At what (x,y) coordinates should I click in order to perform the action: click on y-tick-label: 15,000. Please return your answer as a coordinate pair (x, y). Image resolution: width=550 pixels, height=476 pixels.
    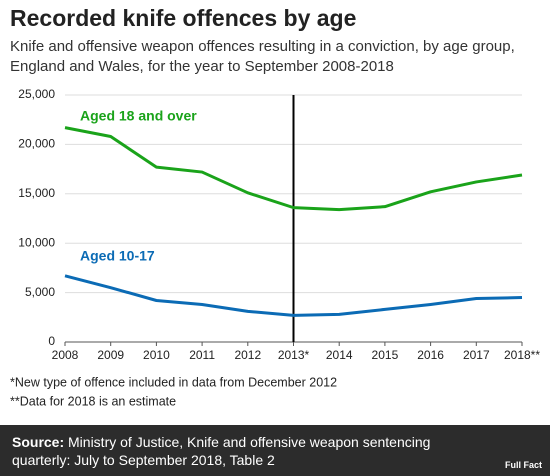
    Looking at the image, I should click on (36, 193).